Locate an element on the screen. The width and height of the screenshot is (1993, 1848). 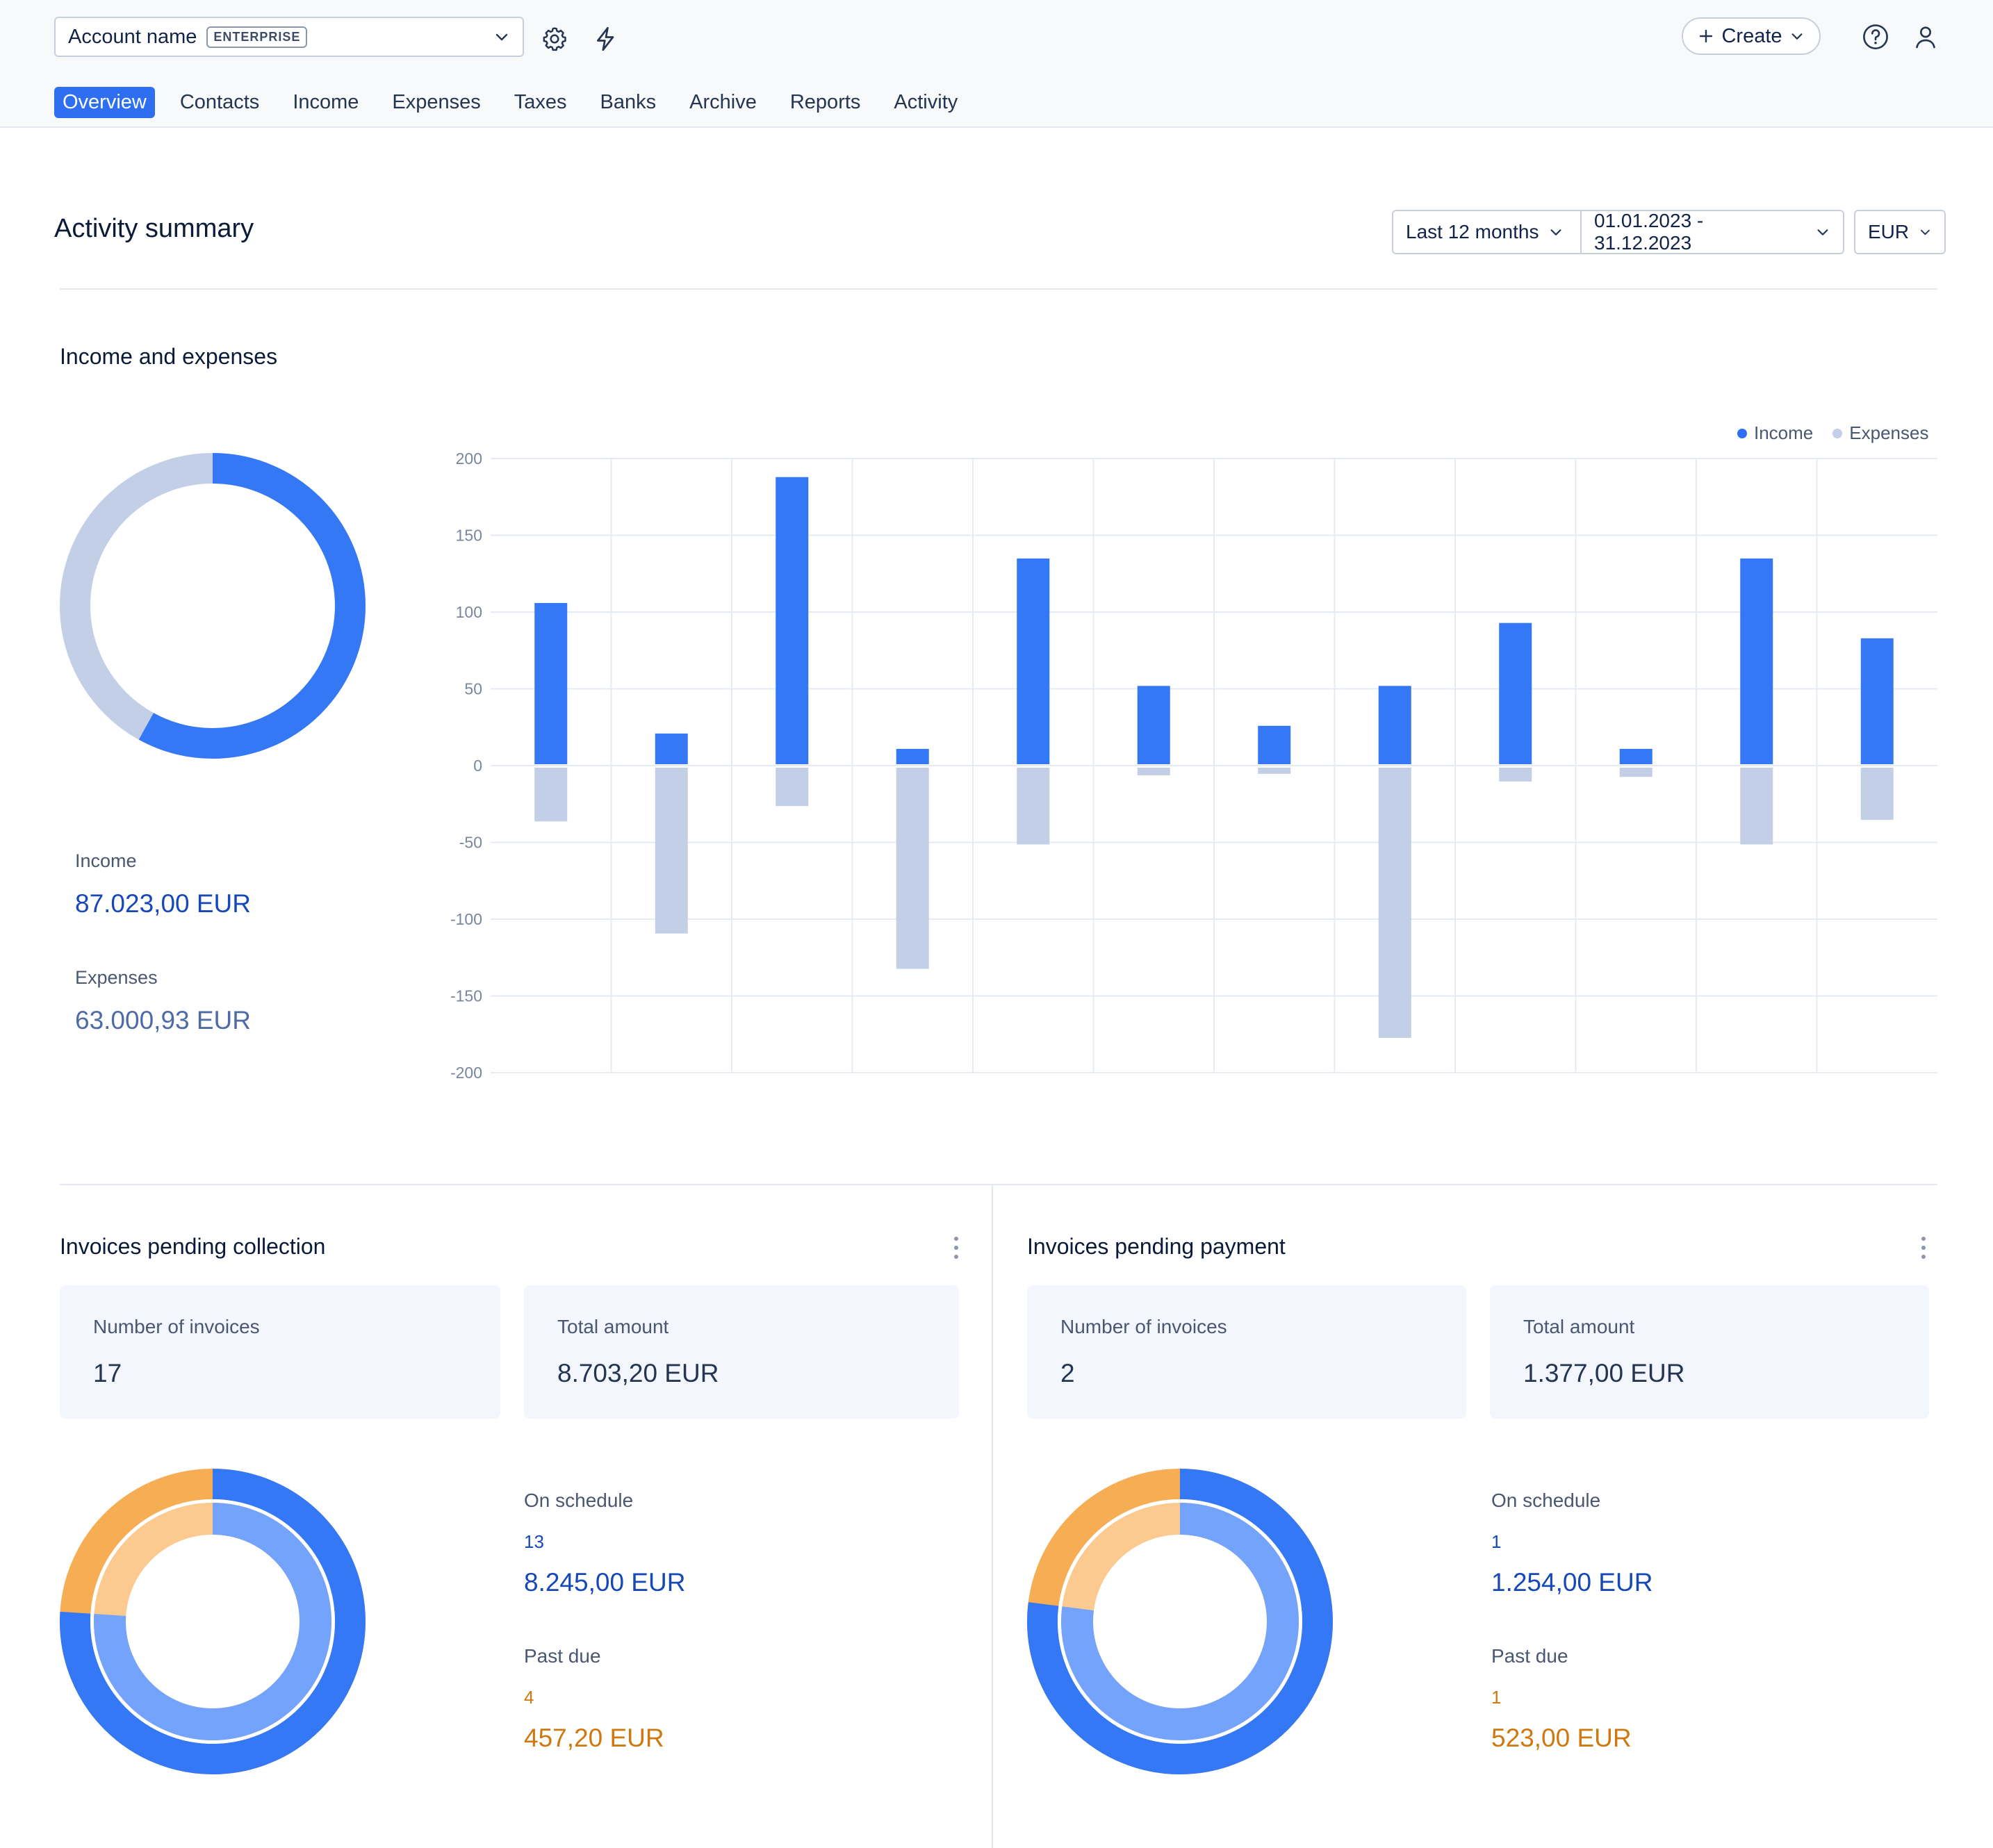
y-tick-label: 200 is located at coordinates (469, 459).